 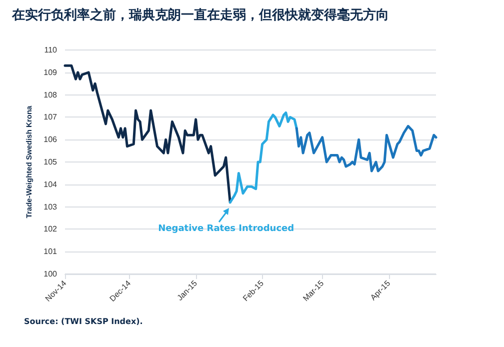 What do you see at coordinates (201, 15) in the screenshot?
I see `chart-title: 在实行负利率之前，瑞典克朗一直在走弱，但很快就变得毫无方向` at bounding box center [201, 15].